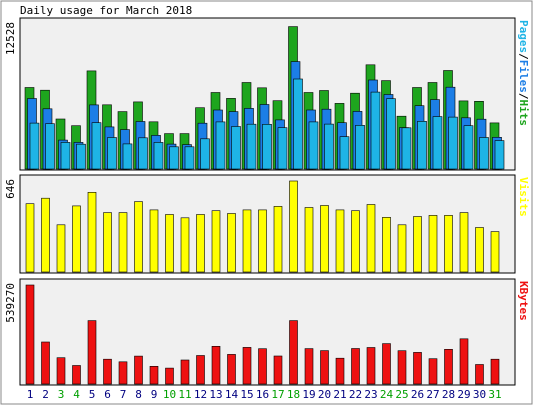  I want to click on x-tick-label-day-26: 26, so click(417, 394).